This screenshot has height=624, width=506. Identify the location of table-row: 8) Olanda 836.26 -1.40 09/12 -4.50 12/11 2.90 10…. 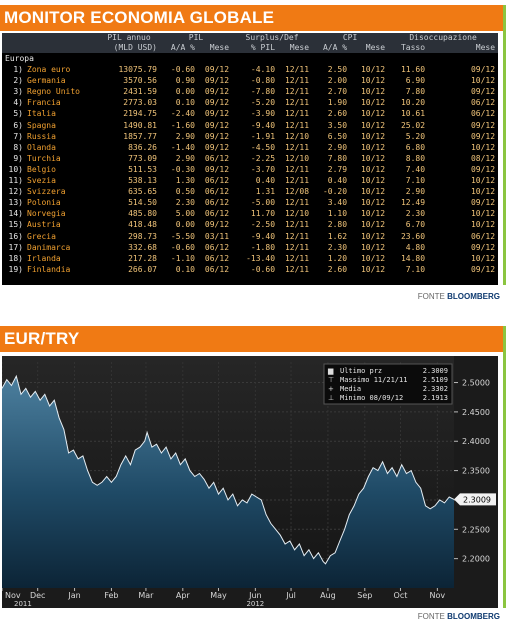
(250, 147).